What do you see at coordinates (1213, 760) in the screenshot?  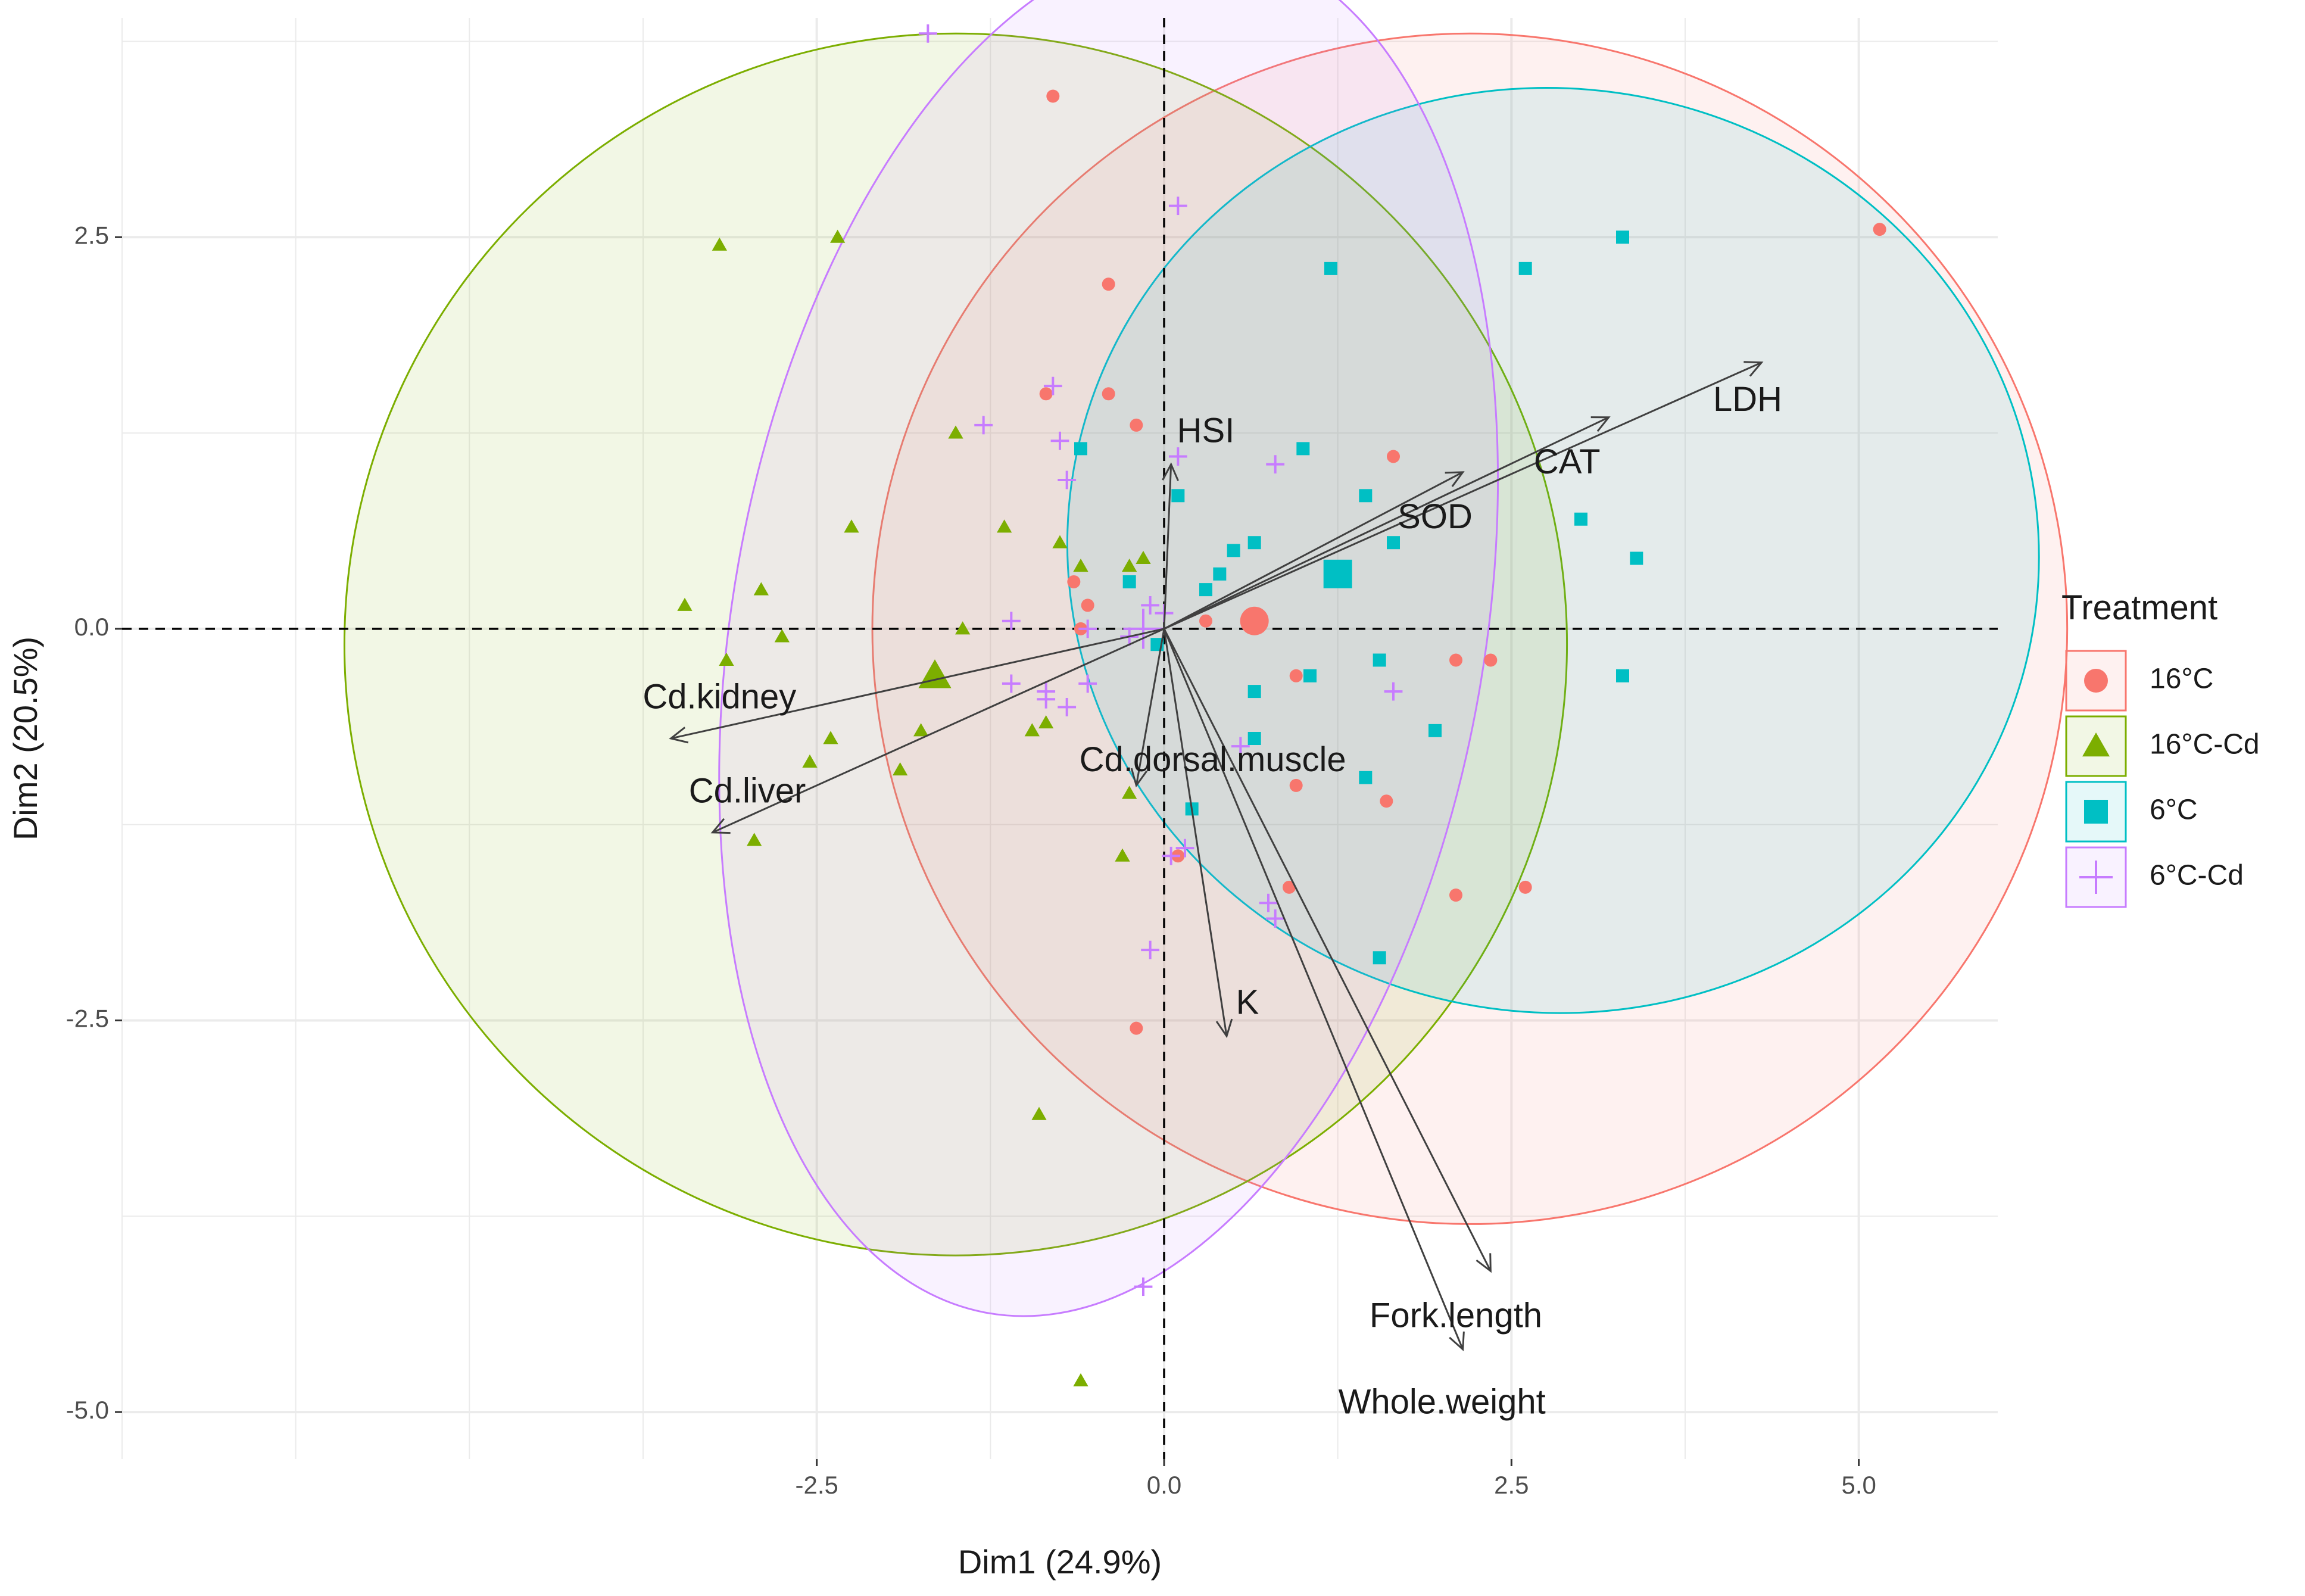 I see `variable-label: Cd.dorsal.muscle` at bounding box center [1213, 760].